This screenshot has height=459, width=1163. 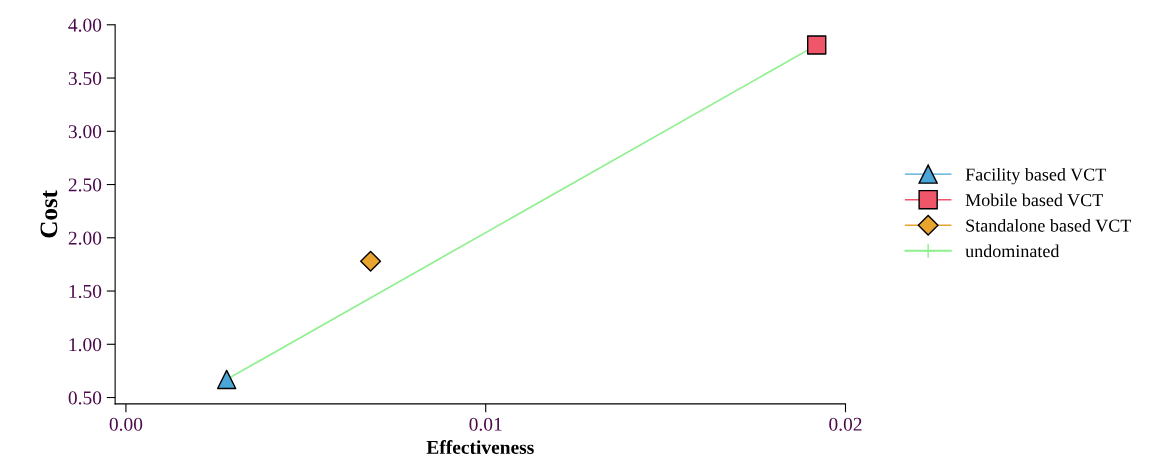 What do you see at coordinates (85, 78) in the screenshot?
I see `y-tick-label: 3.50` at bounding box center [85, 78].